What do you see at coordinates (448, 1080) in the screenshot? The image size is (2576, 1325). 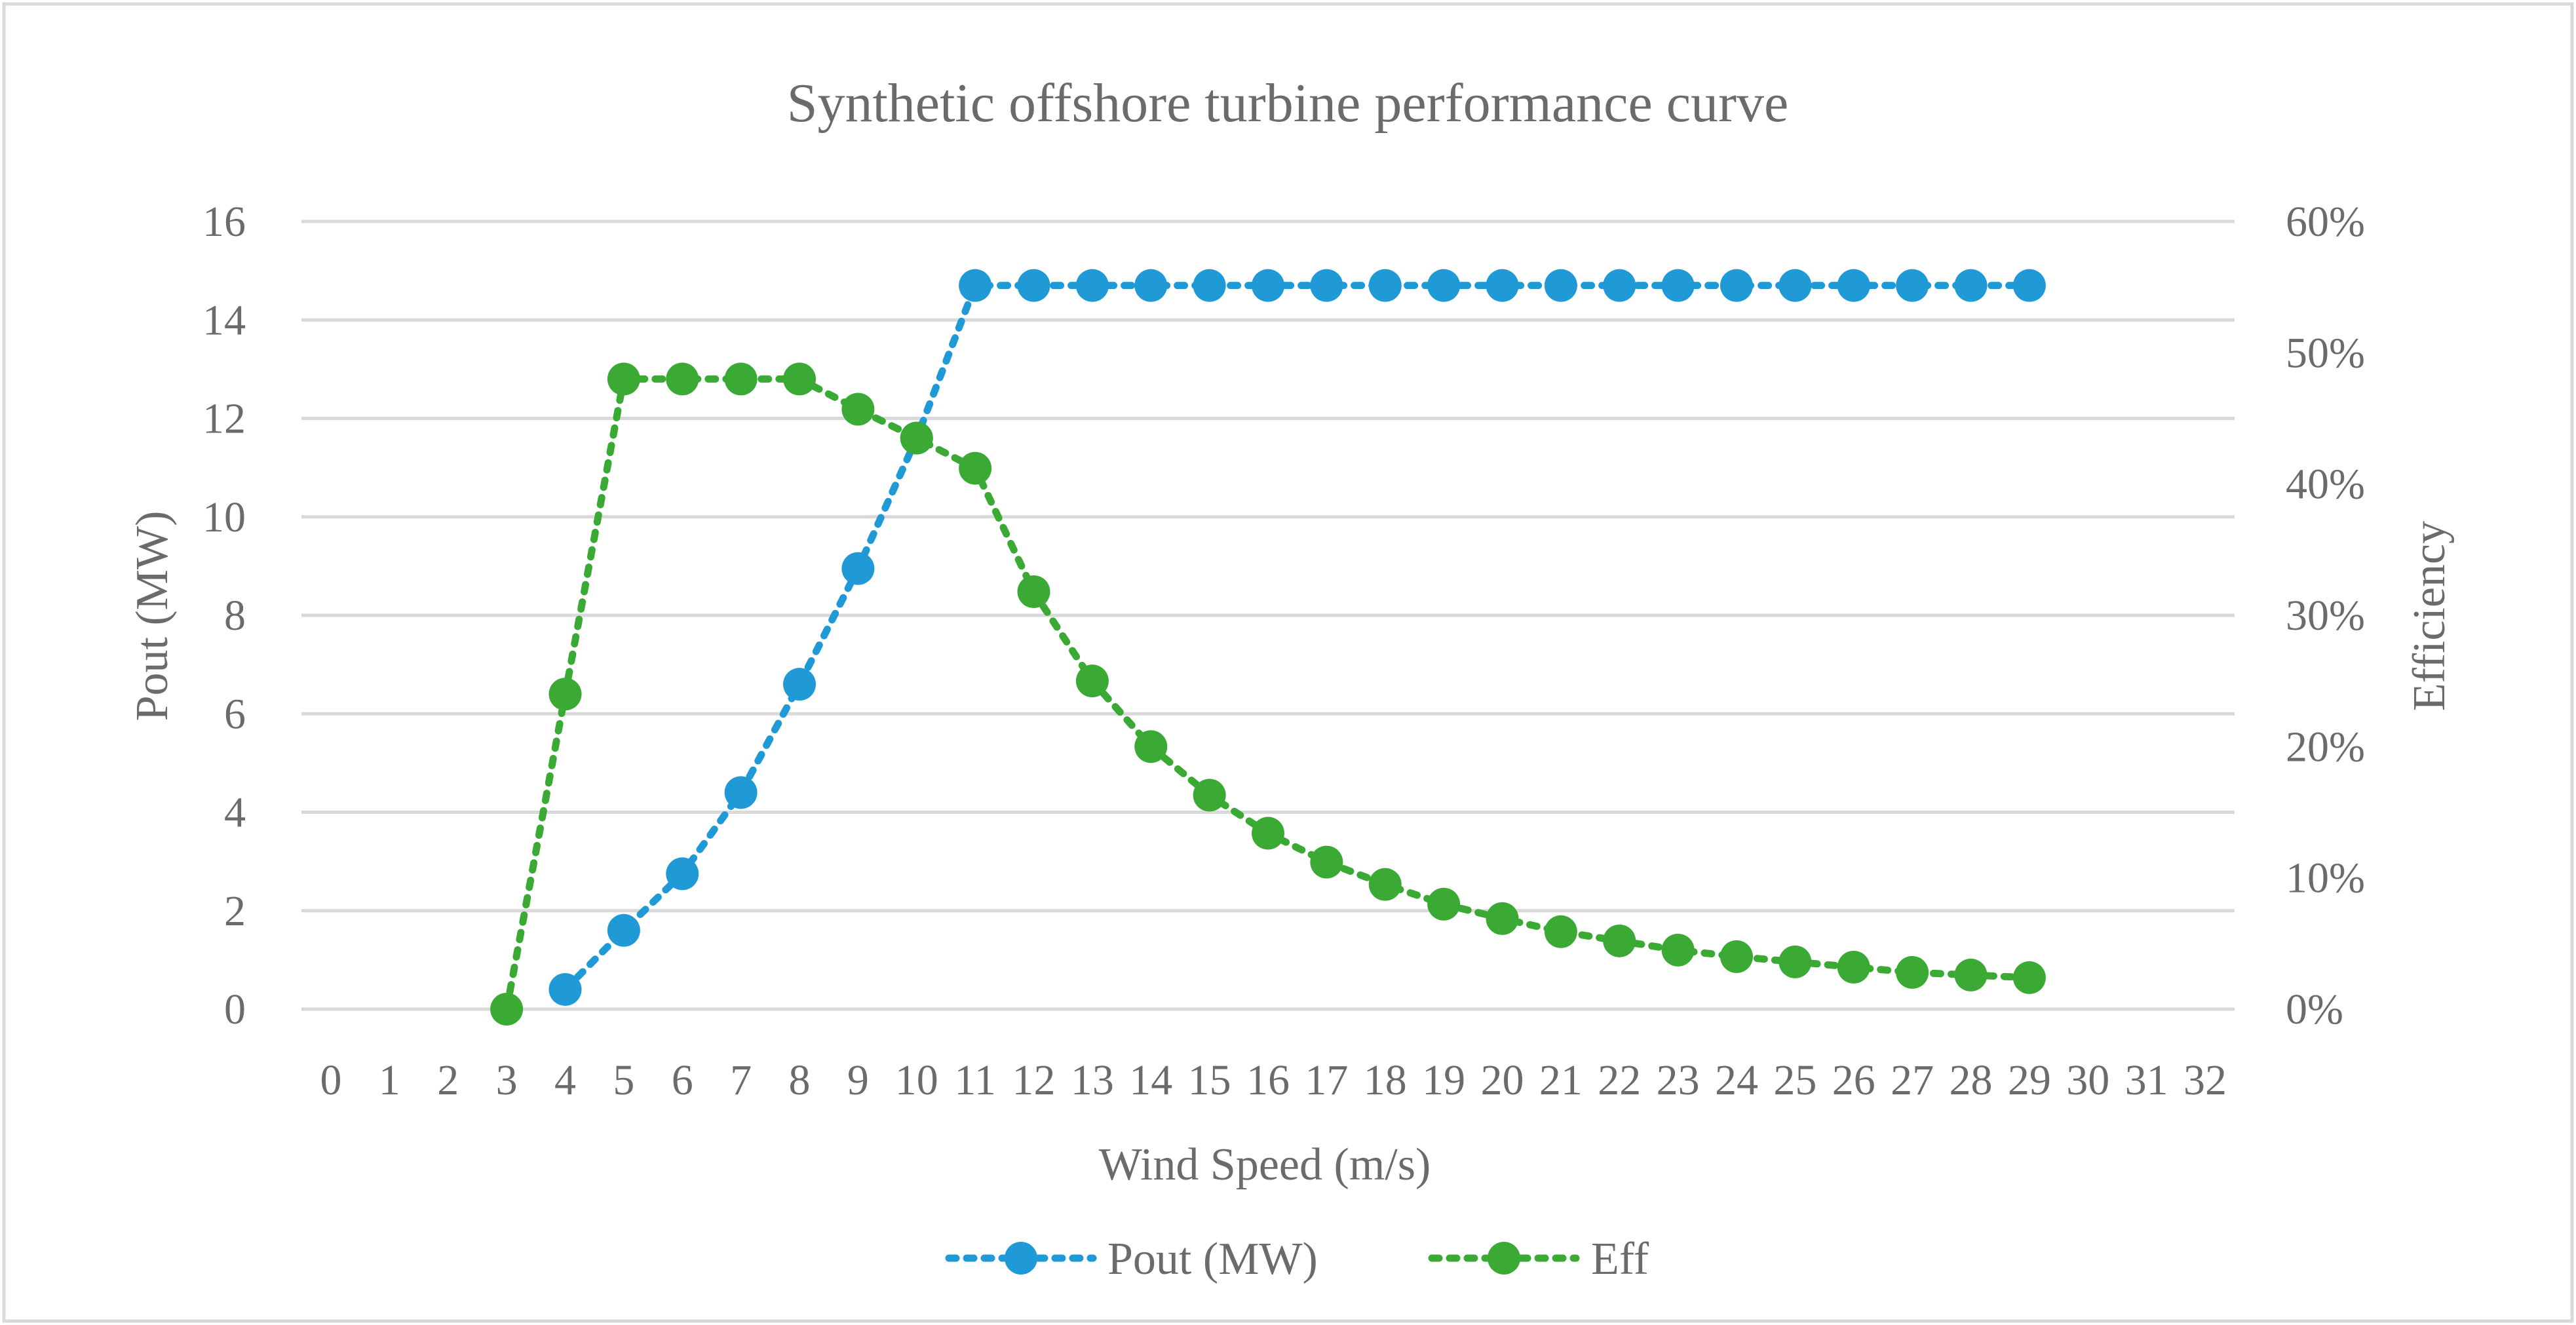 I see `x-tick-label: 2` at bounding box center [448, 1080].